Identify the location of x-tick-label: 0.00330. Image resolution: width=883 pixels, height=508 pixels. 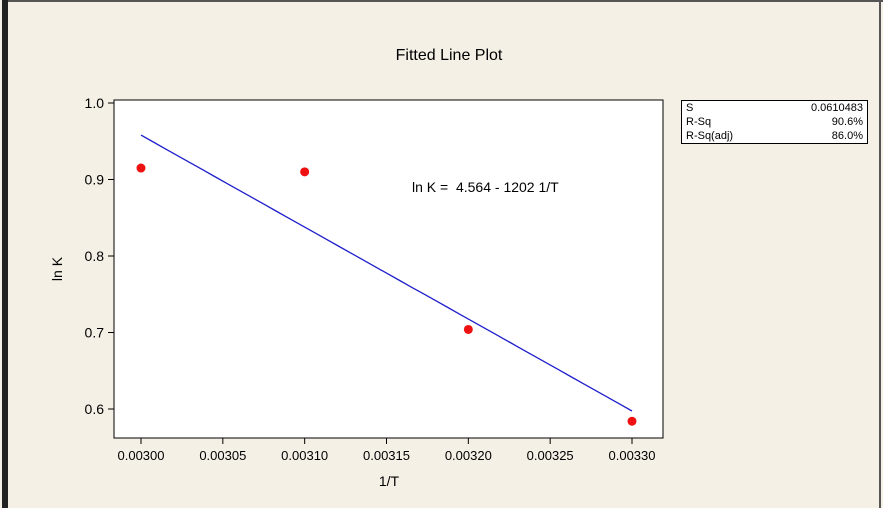
(632, 455).